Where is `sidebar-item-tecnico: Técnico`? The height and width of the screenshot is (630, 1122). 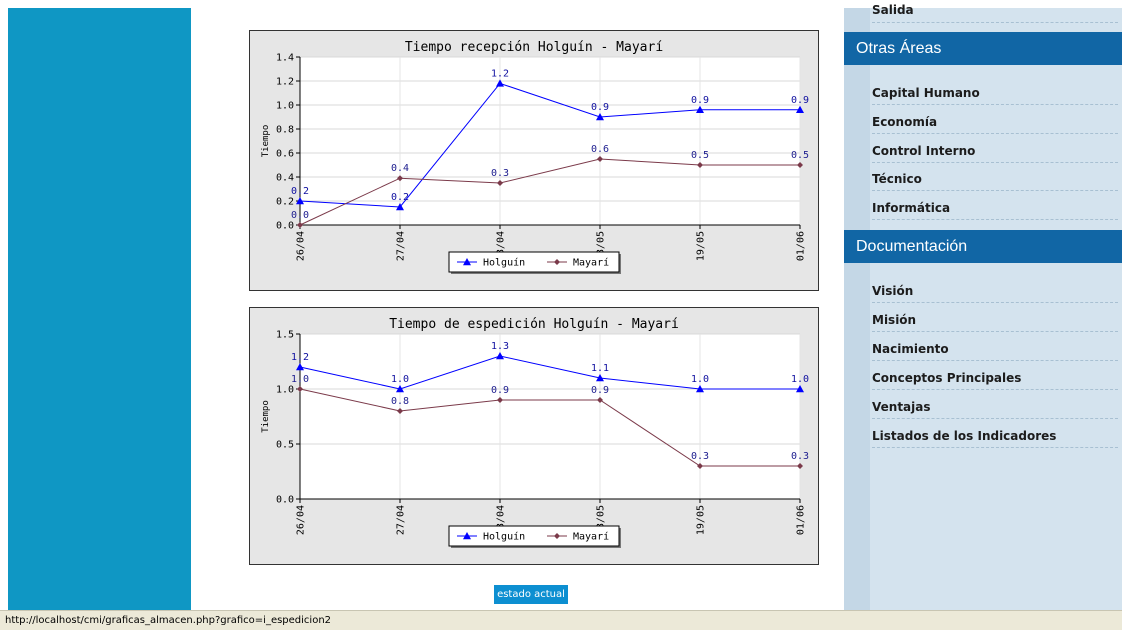 sidebar-item-tecnico: Técnico is located at coordinates (995, 179).